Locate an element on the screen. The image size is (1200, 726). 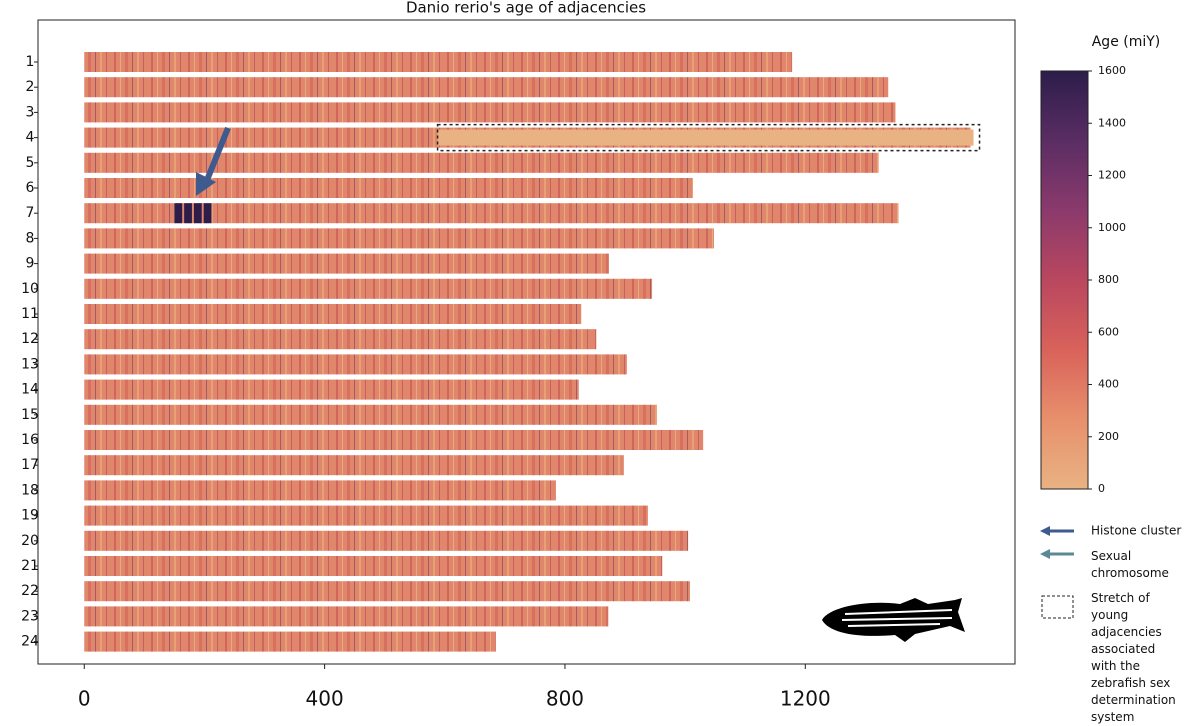
histone-arrow is located at coordinates (216, 156).